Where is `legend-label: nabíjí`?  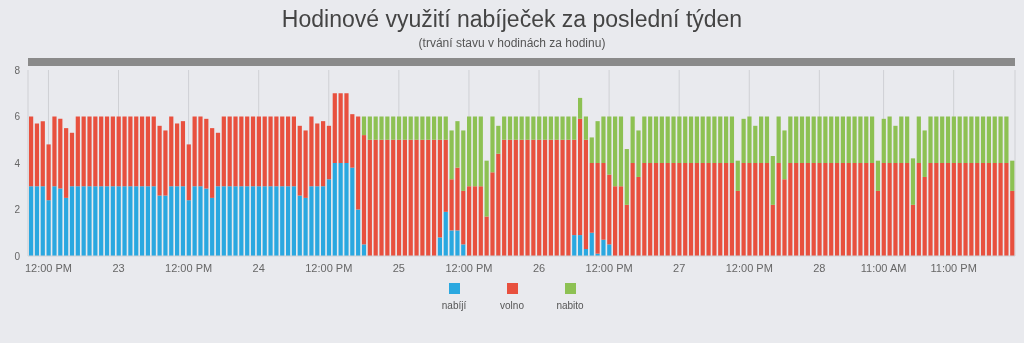
legend-label: nabíjí is located at coordinates (454, 305).